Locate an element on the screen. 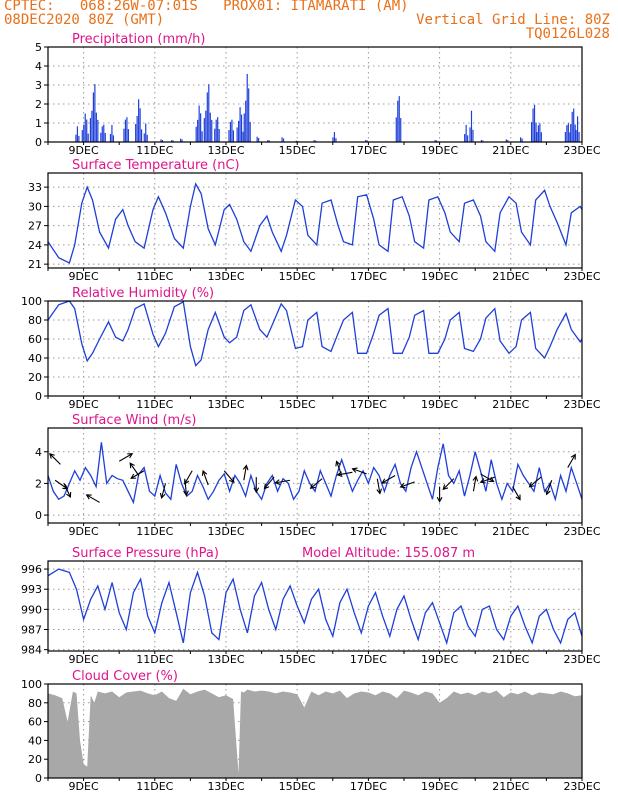 This screenshot has width=618, height=800. header-model-id: TQ0126L028 is located at coordinates (567, 34).